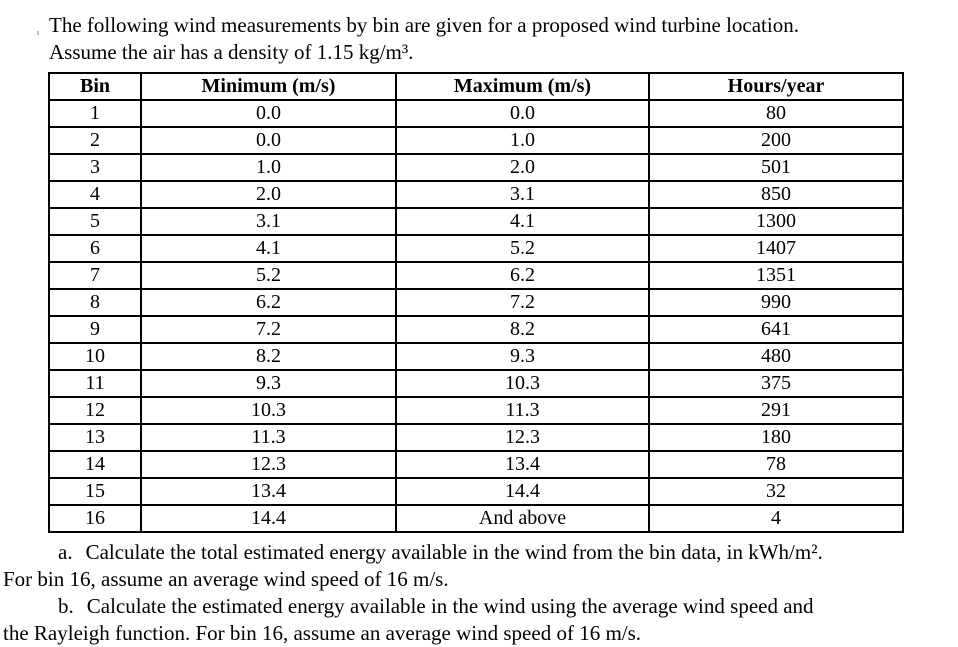 The width and height of the screenshot is (958, 647). Describe the element at coordinates (95, 86) in the screenshot. I see `column-header-bin: Bin` at that location.